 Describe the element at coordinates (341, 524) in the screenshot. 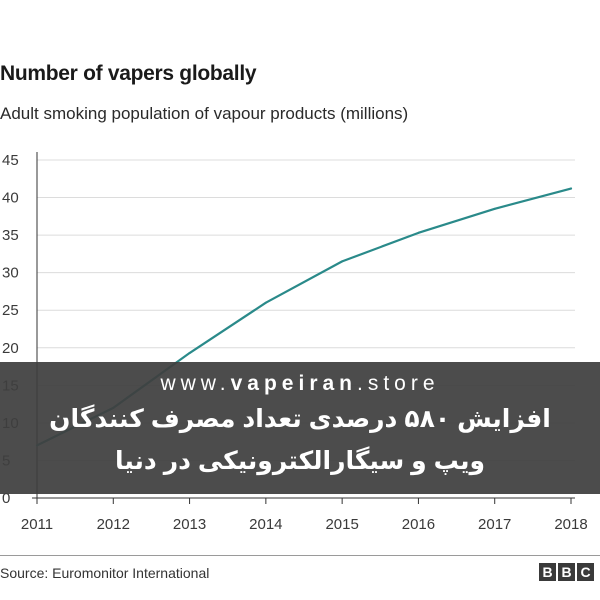

I see `x-tick-label: 2015` at that location.